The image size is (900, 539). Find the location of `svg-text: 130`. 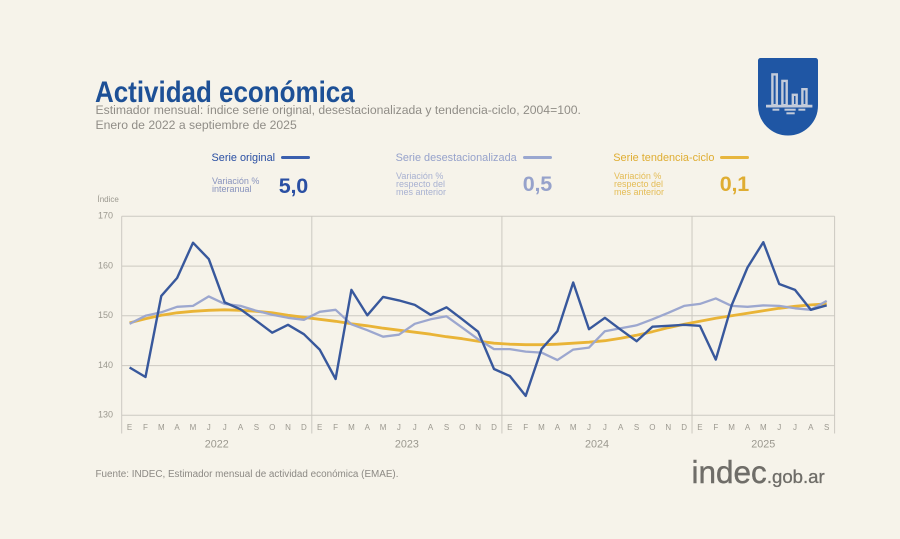

svg-text: 130 is located at coordinates (105, 415).